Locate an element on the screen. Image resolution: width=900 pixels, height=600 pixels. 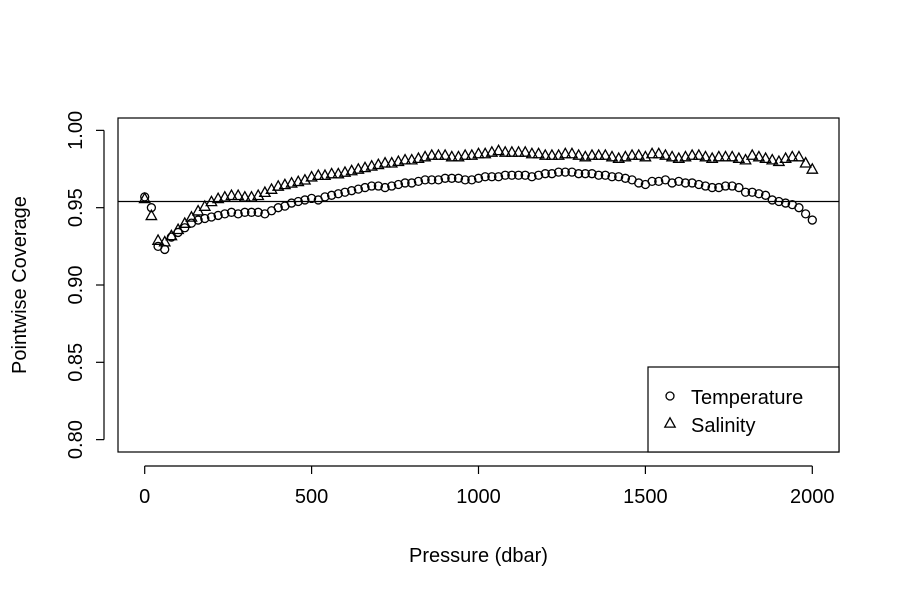
legend: Temperature Salinity is located at coordinates (743, 409).